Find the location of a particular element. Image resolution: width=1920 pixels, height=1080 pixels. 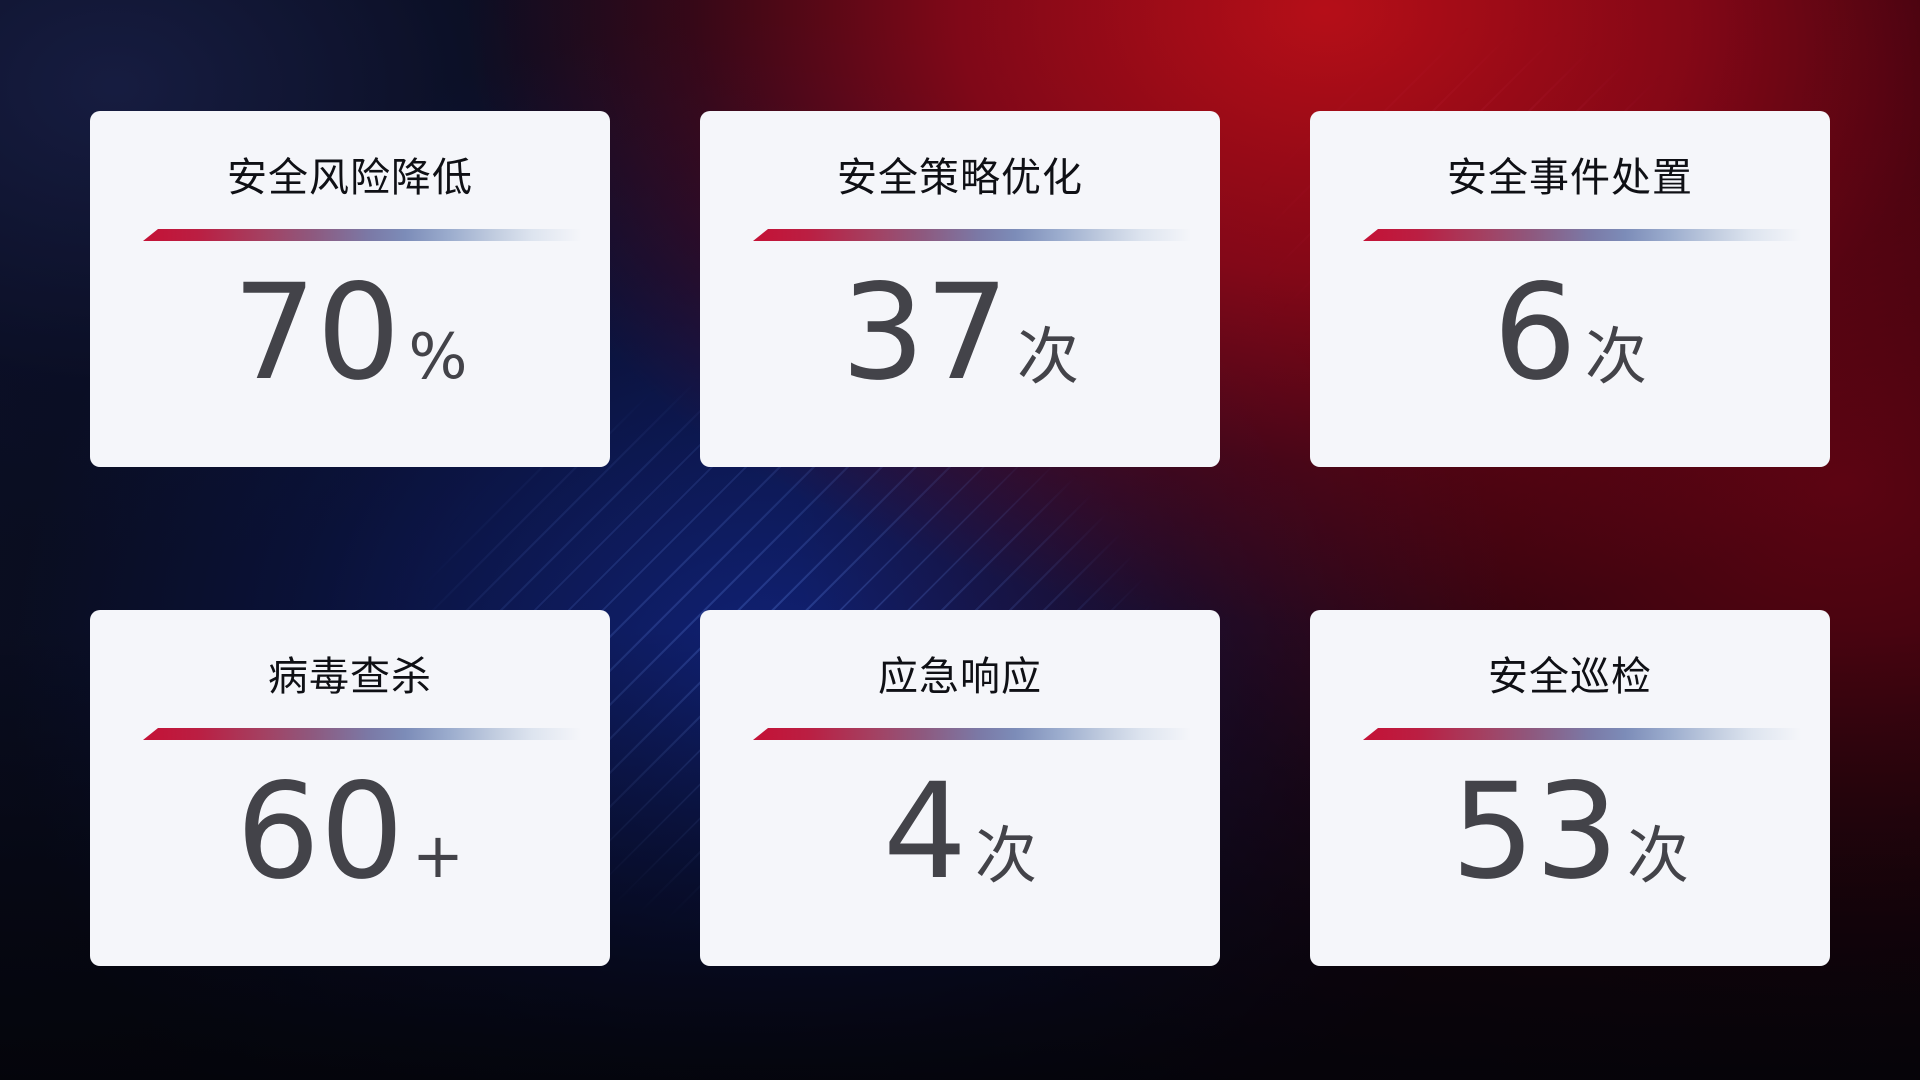

kpi-value-row: 37 次 is located at coordinates (960, 333).